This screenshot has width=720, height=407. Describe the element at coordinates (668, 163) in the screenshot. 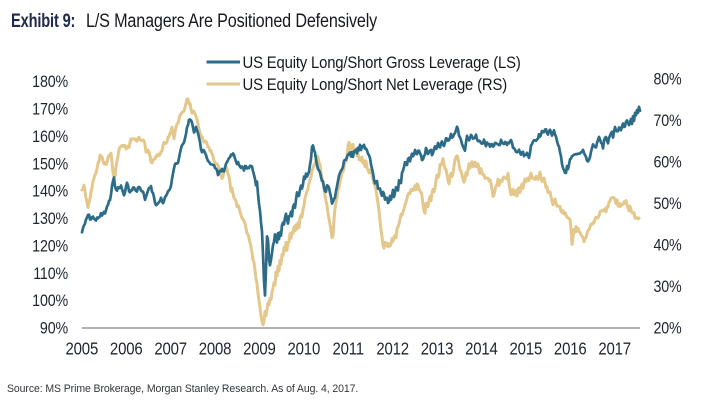

I see `svg-text: 60%` at that location.